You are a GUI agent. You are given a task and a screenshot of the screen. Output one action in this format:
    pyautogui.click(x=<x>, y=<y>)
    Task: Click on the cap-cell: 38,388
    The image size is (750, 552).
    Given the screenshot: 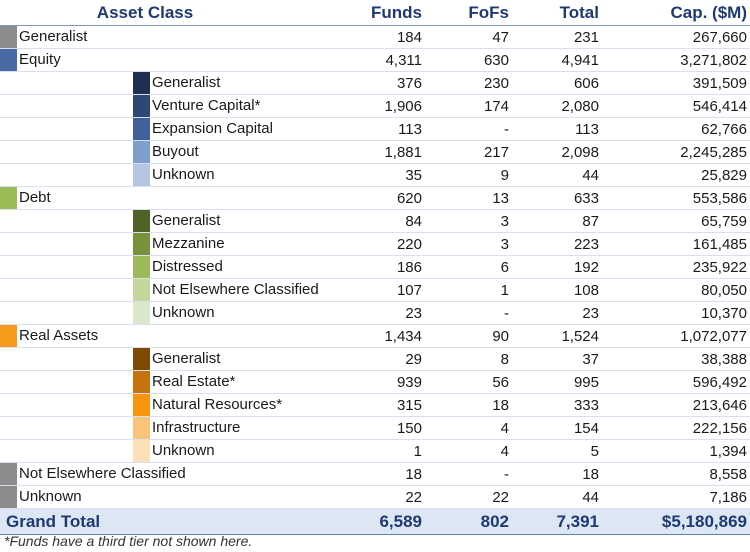 What is the action you would take?
    pyautogui.click(x=677, y=359)
    